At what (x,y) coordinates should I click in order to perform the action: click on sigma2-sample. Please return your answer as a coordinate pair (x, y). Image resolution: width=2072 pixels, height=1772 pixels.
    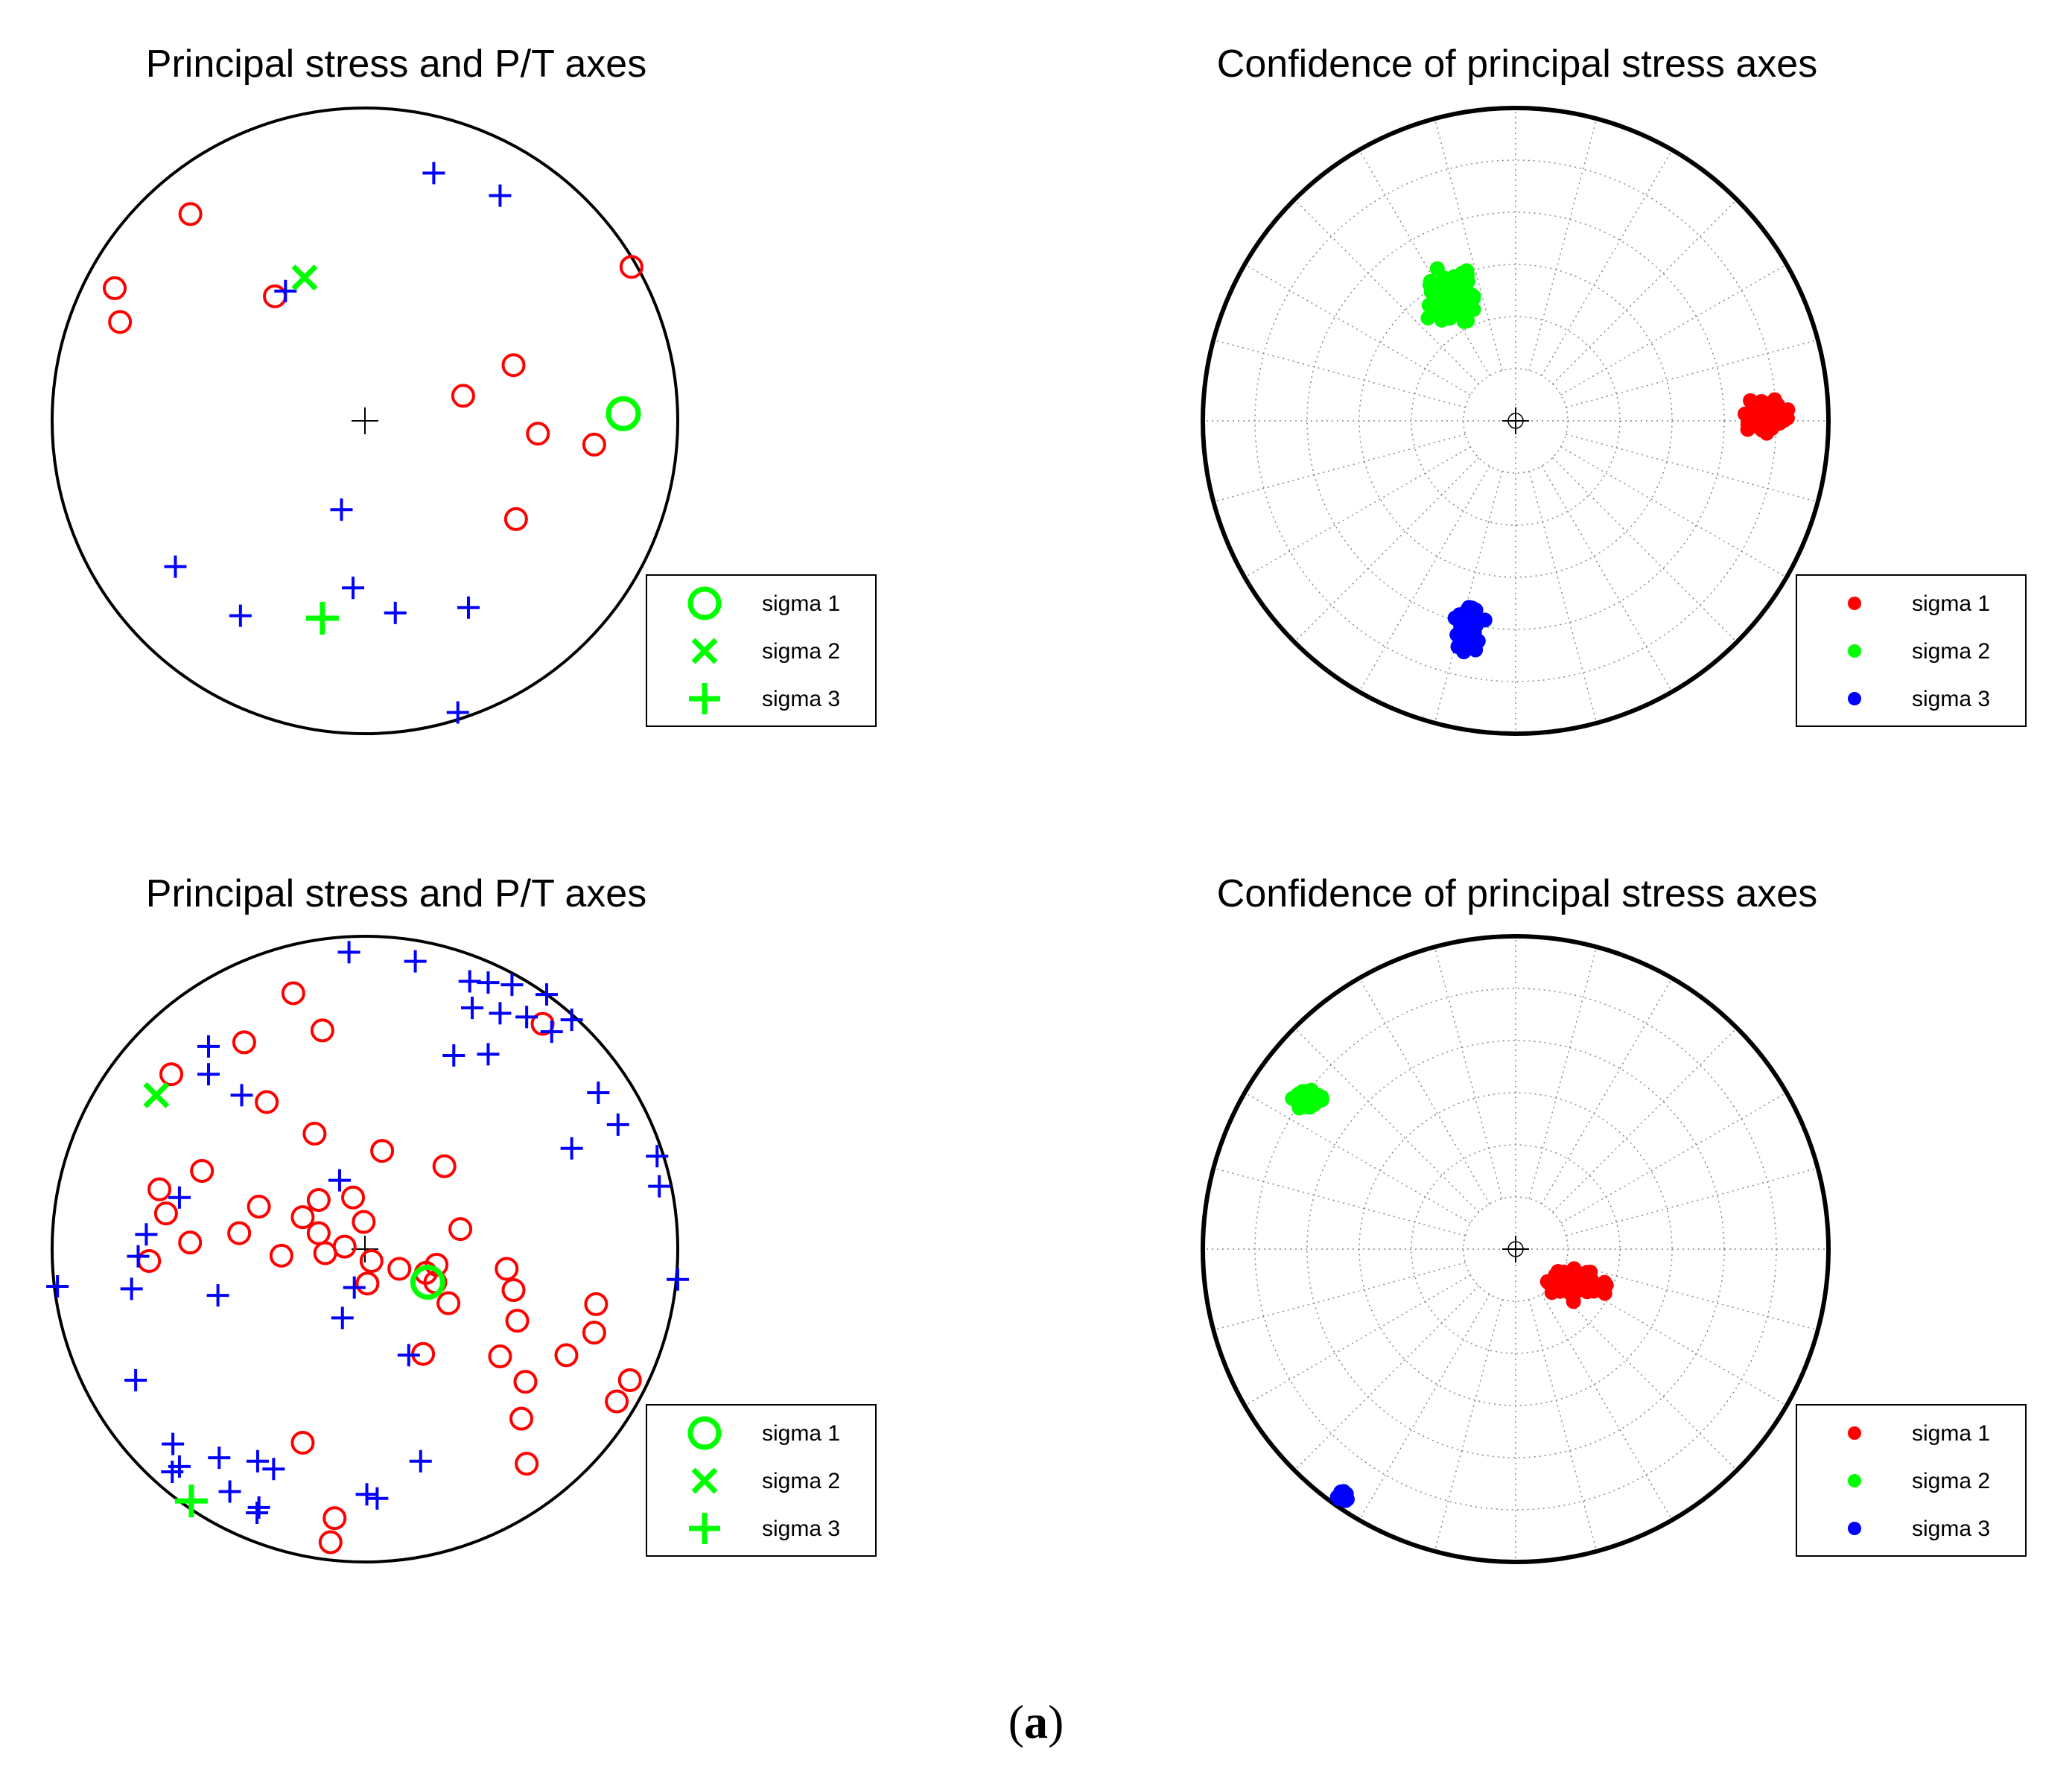
    Looking at the image, I should click on (1452, 293).